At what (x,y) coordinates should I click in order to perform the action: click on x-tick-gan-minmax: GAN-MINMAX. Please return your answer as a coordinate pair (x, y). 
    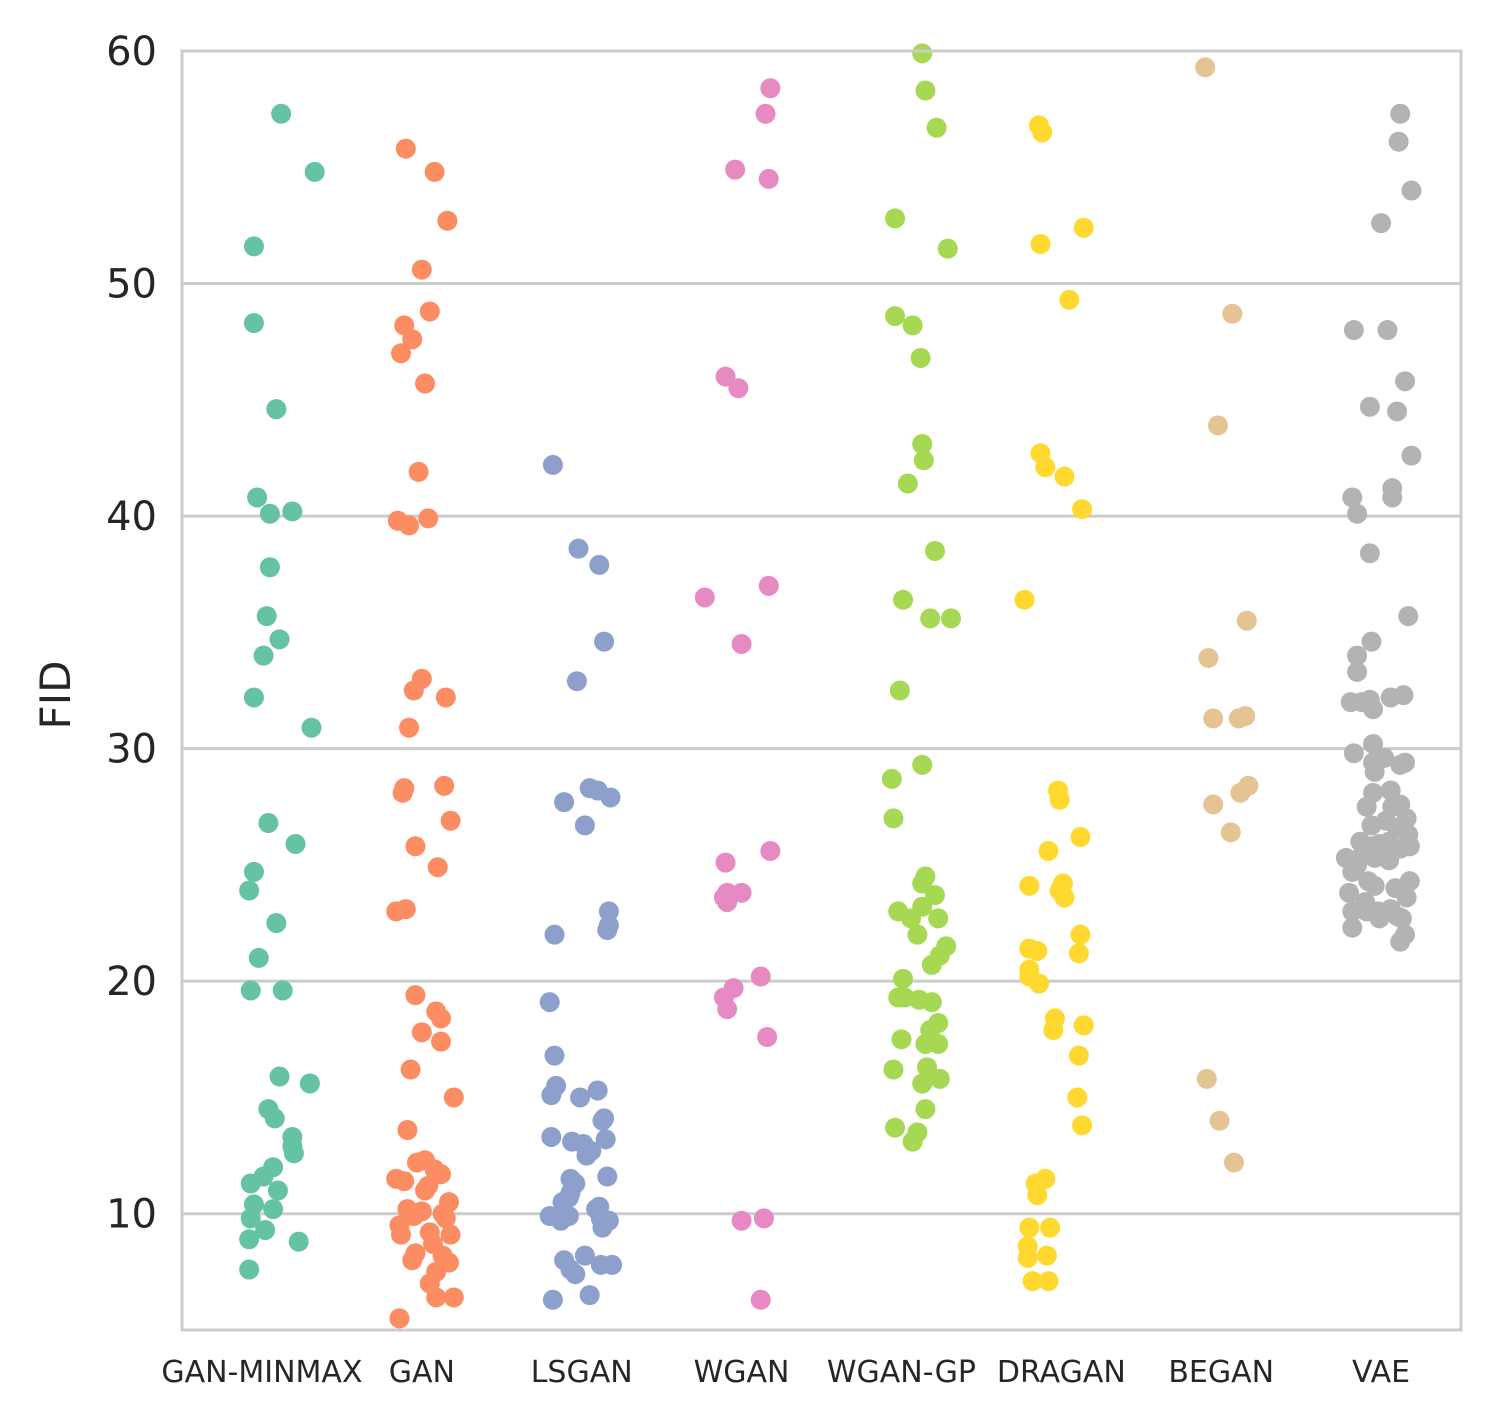
    Looking at the image, I should click on (261, 1372).